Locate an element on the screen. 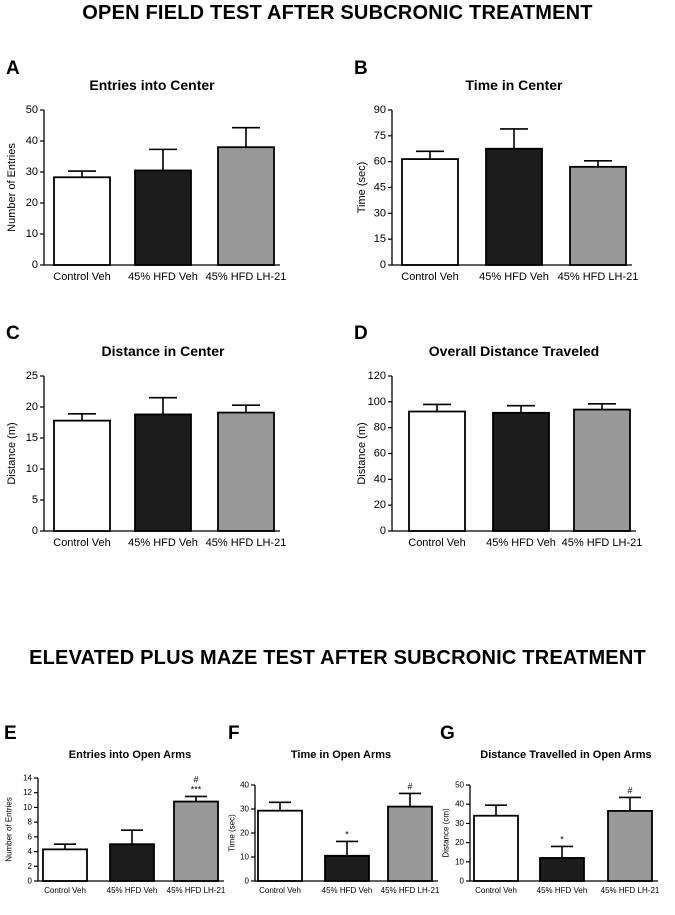 This screenshot has width=675, height=915. chart-title: Distance in Center is located at coordinates (163, 351).